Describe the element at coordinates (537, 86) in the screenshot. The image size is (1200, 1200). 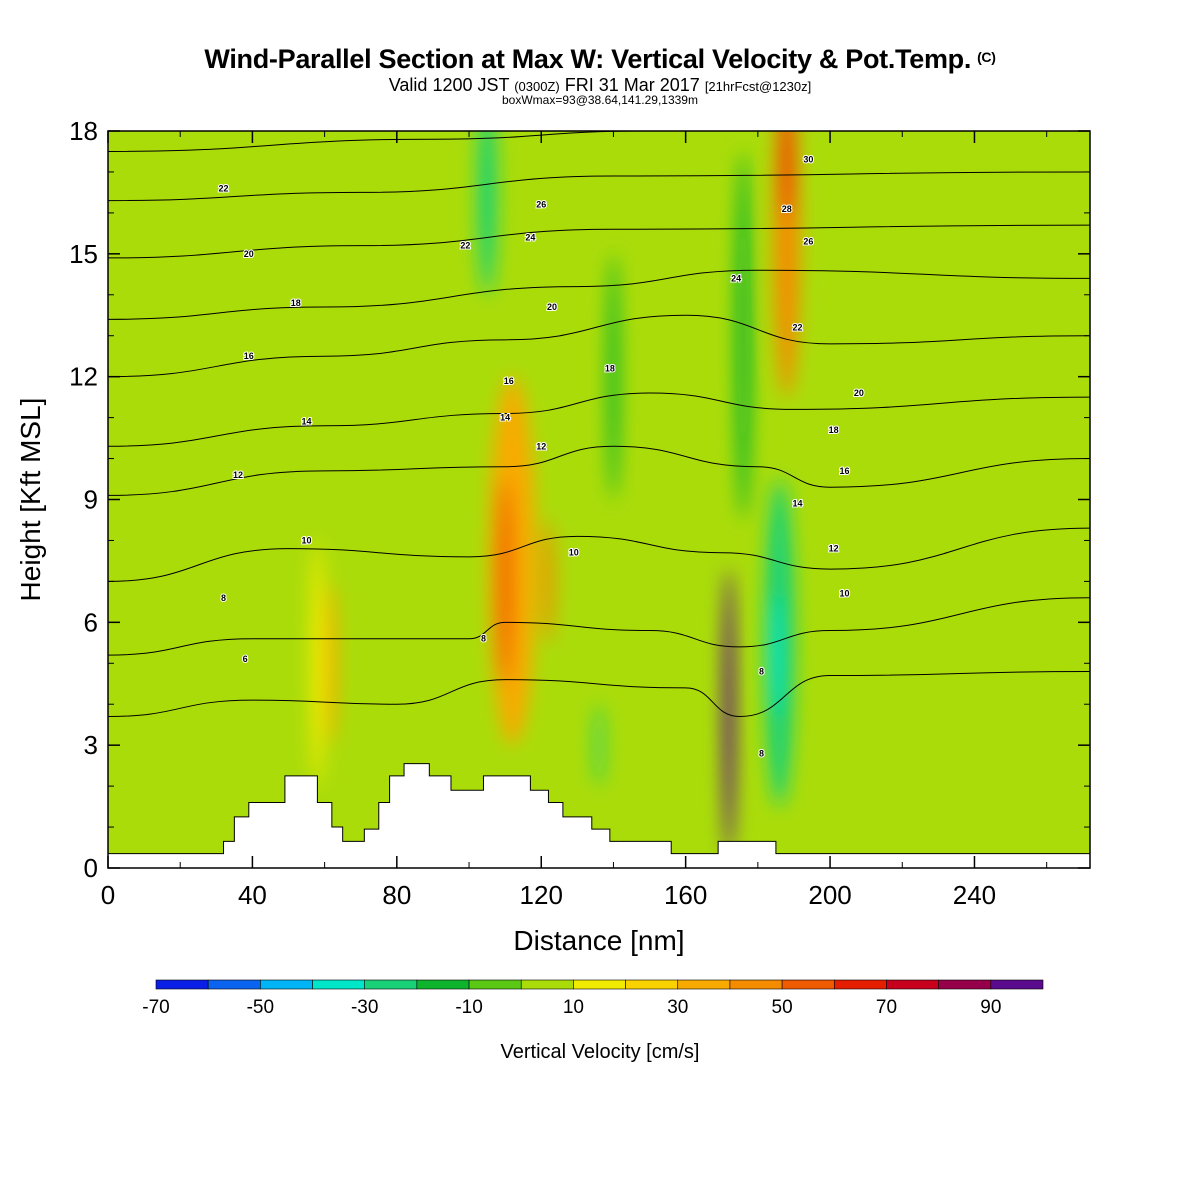
I see `valid-utc: (0300Z)` at that location.